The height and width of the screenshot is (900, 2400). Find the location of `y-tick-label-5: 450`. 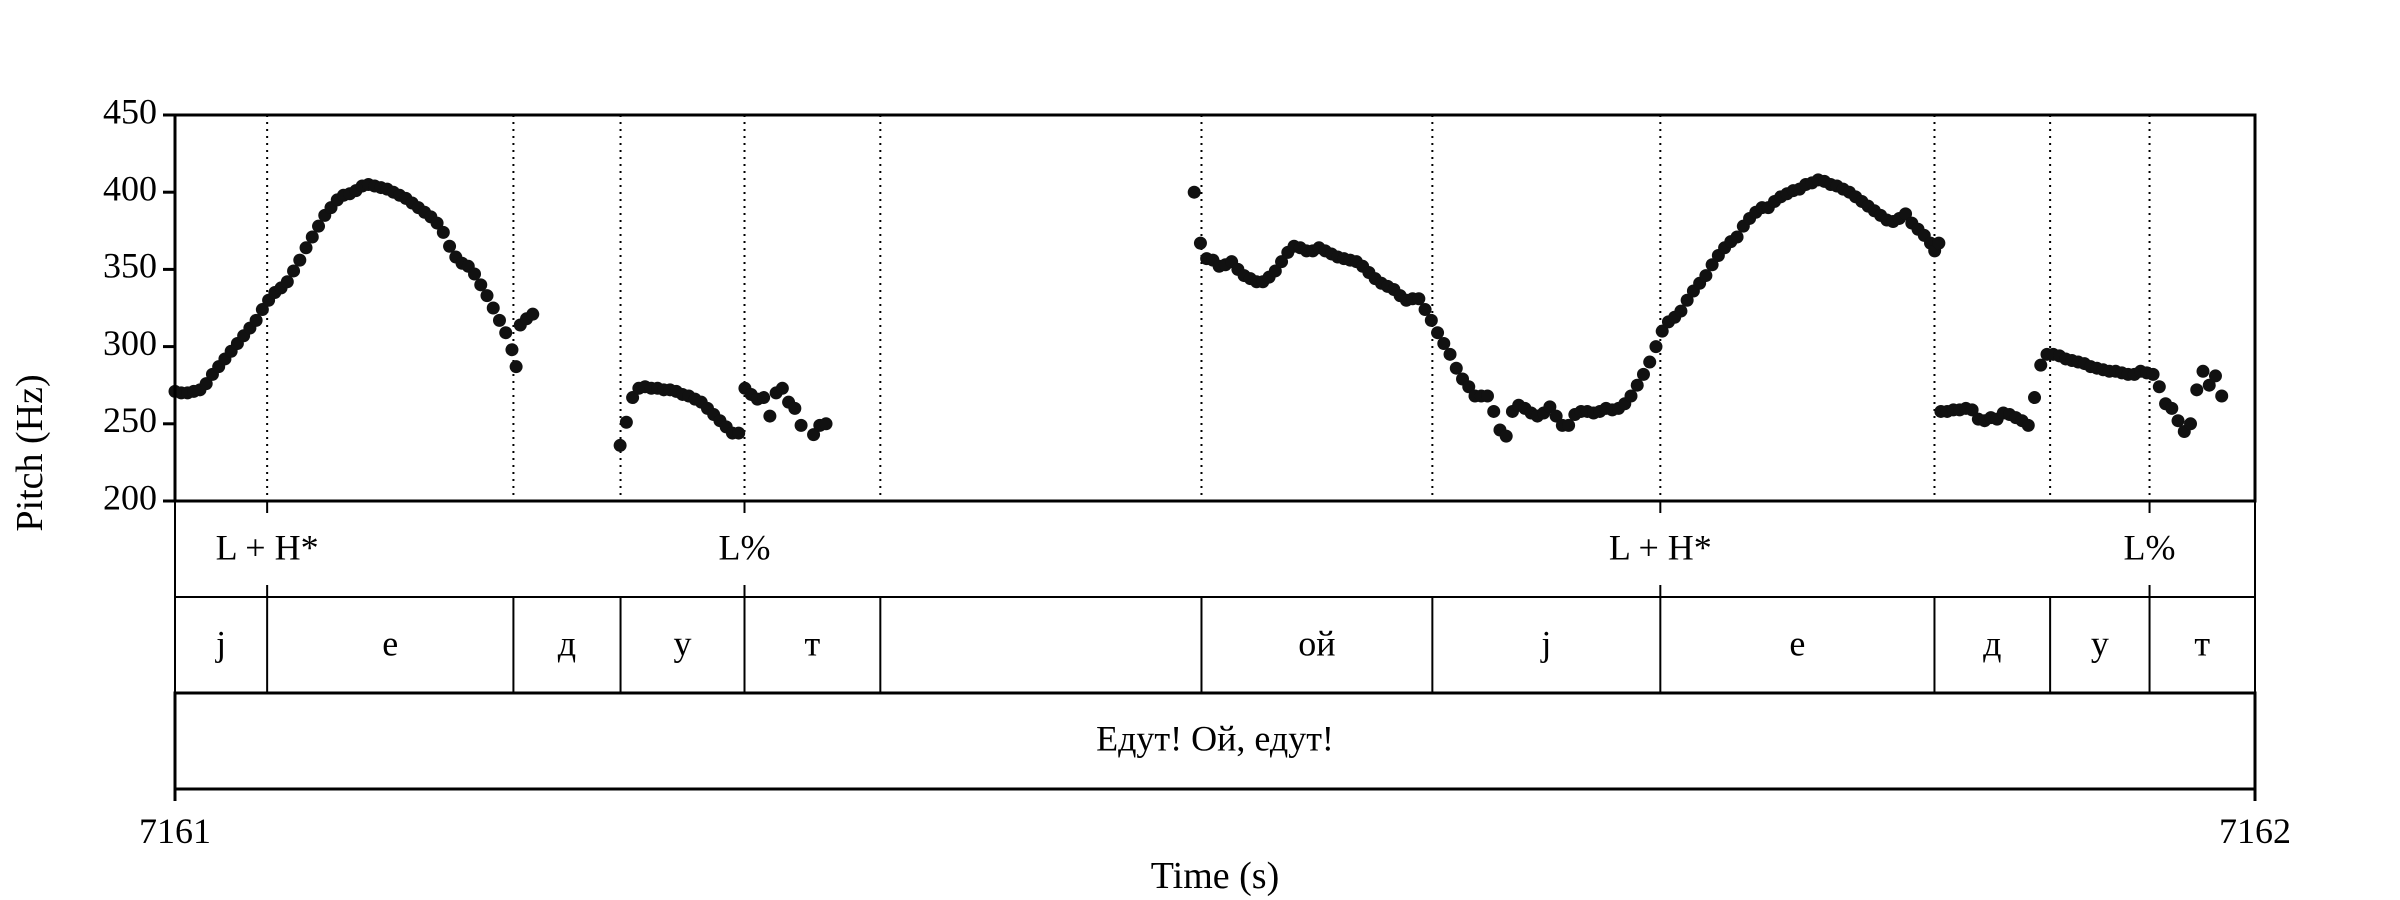

y-tick-label-5: 450 is located at coordinates (130, 111).